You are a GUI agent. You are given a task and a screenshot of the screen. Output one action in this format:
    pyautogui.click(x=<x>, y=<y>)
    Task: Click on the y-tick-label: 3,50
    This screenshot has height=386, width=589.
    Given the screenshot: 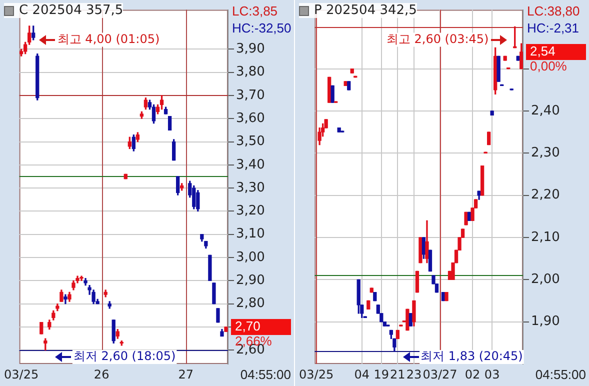 What is the action you would take?
    pyautogui.click(x=250, y=142)
    